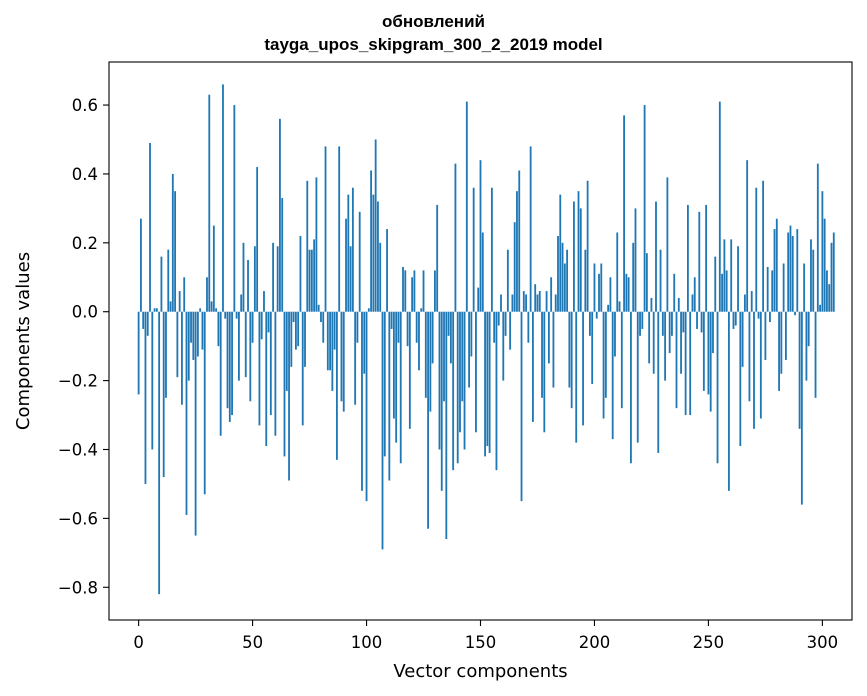  Describe the element at coordinates (481, 642) in the screenshot. I see `x-tick-label: 150` at that location.